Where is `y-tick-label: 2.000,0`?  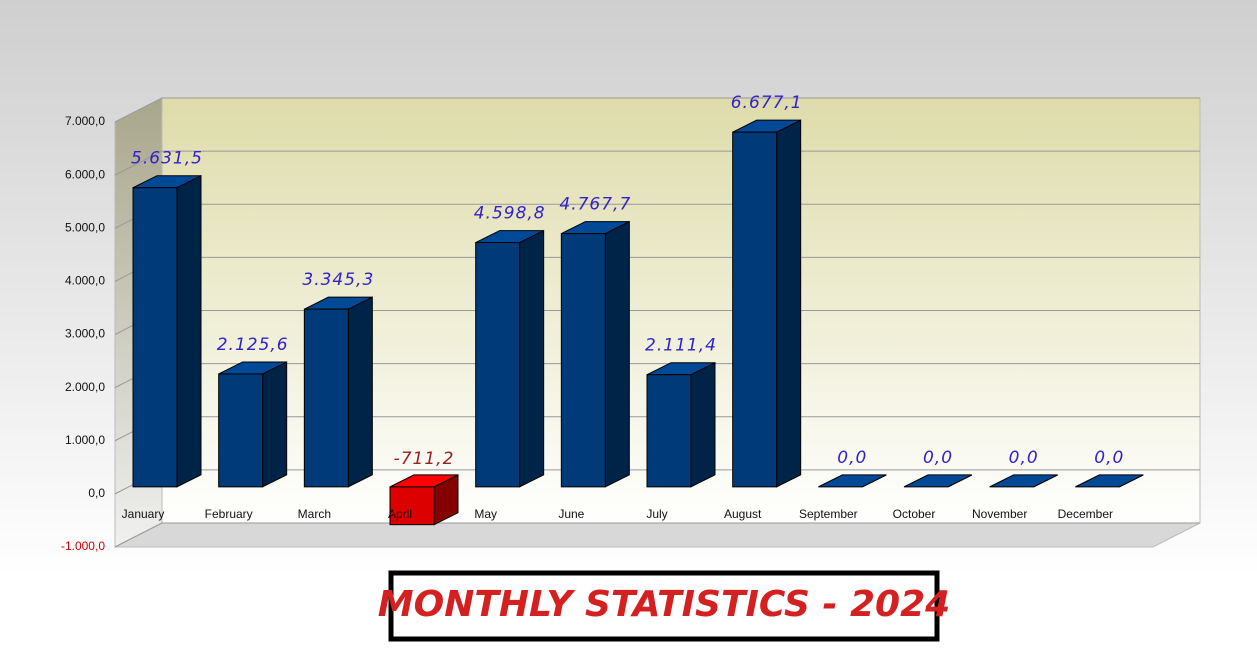 y-tick-label: 2.000,0 is located at coordinates (85, 387).